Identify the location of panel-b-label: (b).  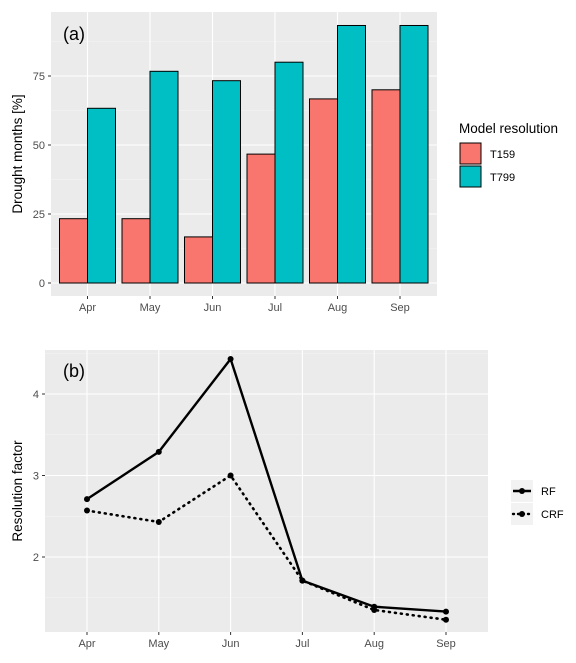
(74, 371).